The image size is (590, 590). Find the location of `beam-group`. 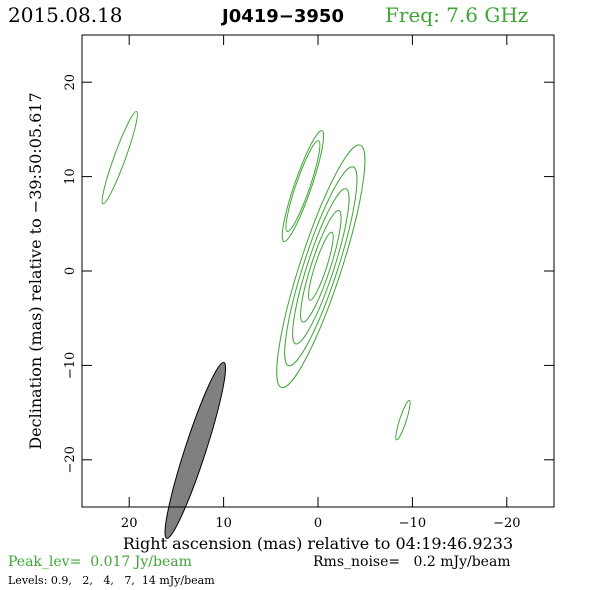

beam-group is located at coordinates (195, 450).